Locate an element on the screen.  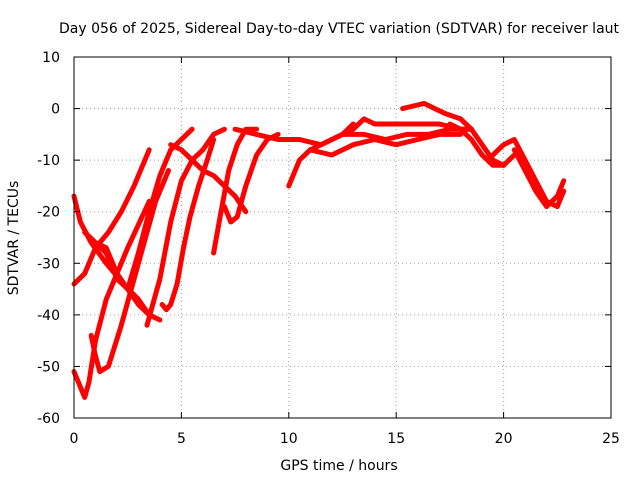
y-tick-label: -10 is located at coordinates (48, 161).